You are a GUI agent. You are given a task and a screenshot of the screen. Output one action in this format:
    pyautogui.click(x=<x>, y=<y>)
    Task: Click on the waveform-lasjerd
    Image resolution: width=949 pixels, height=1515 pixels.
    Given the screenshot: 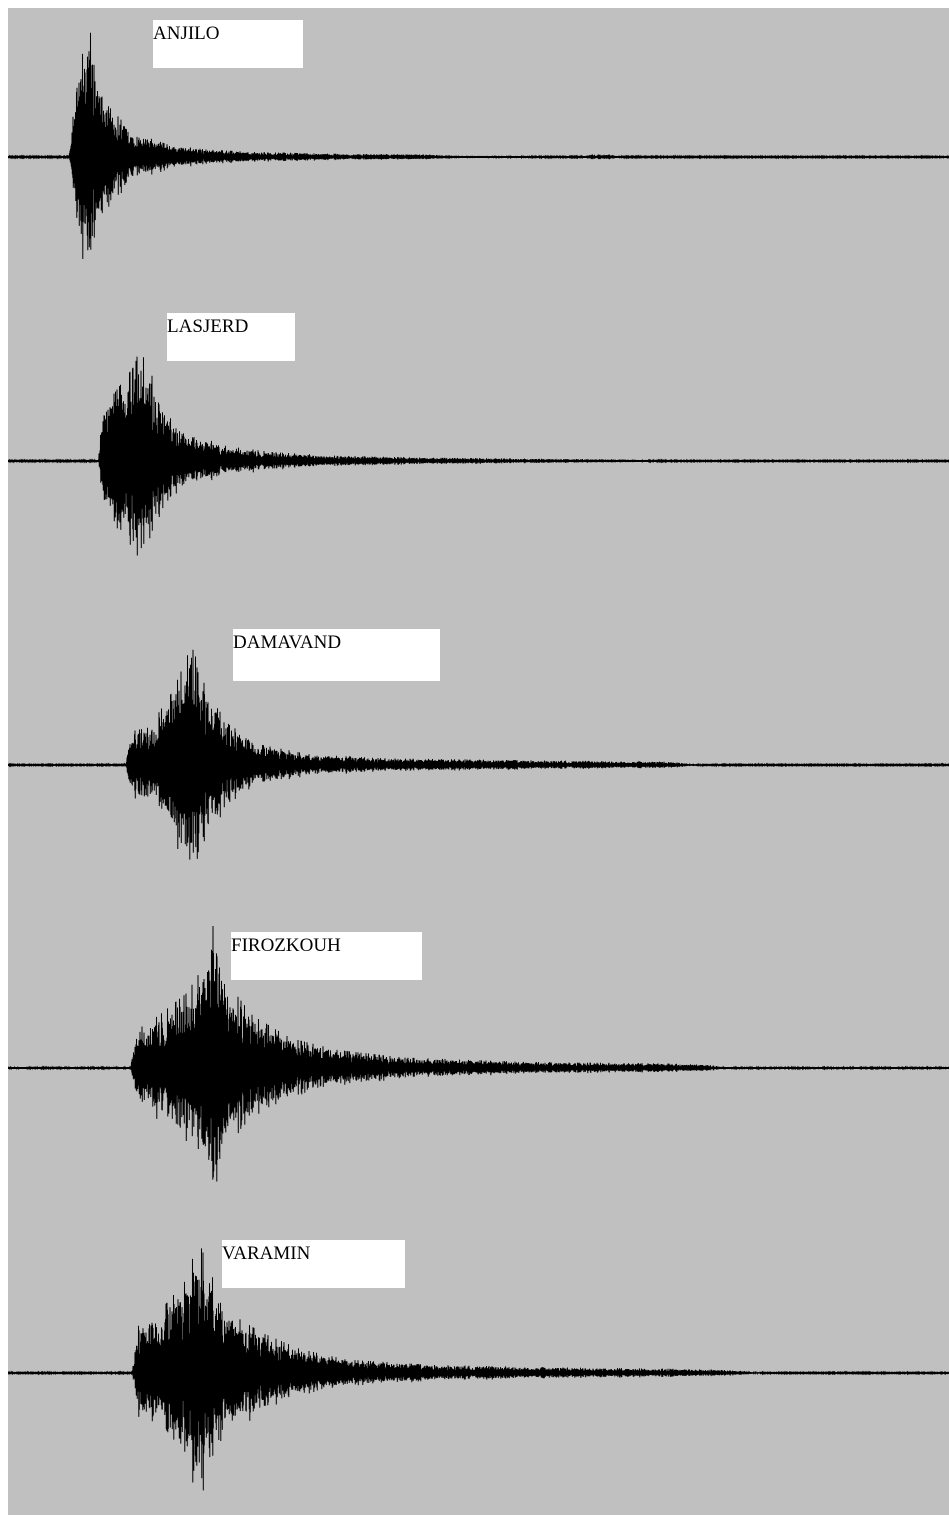 What is the action you would take?
    pyautogui.click(x=478, y=456)
    